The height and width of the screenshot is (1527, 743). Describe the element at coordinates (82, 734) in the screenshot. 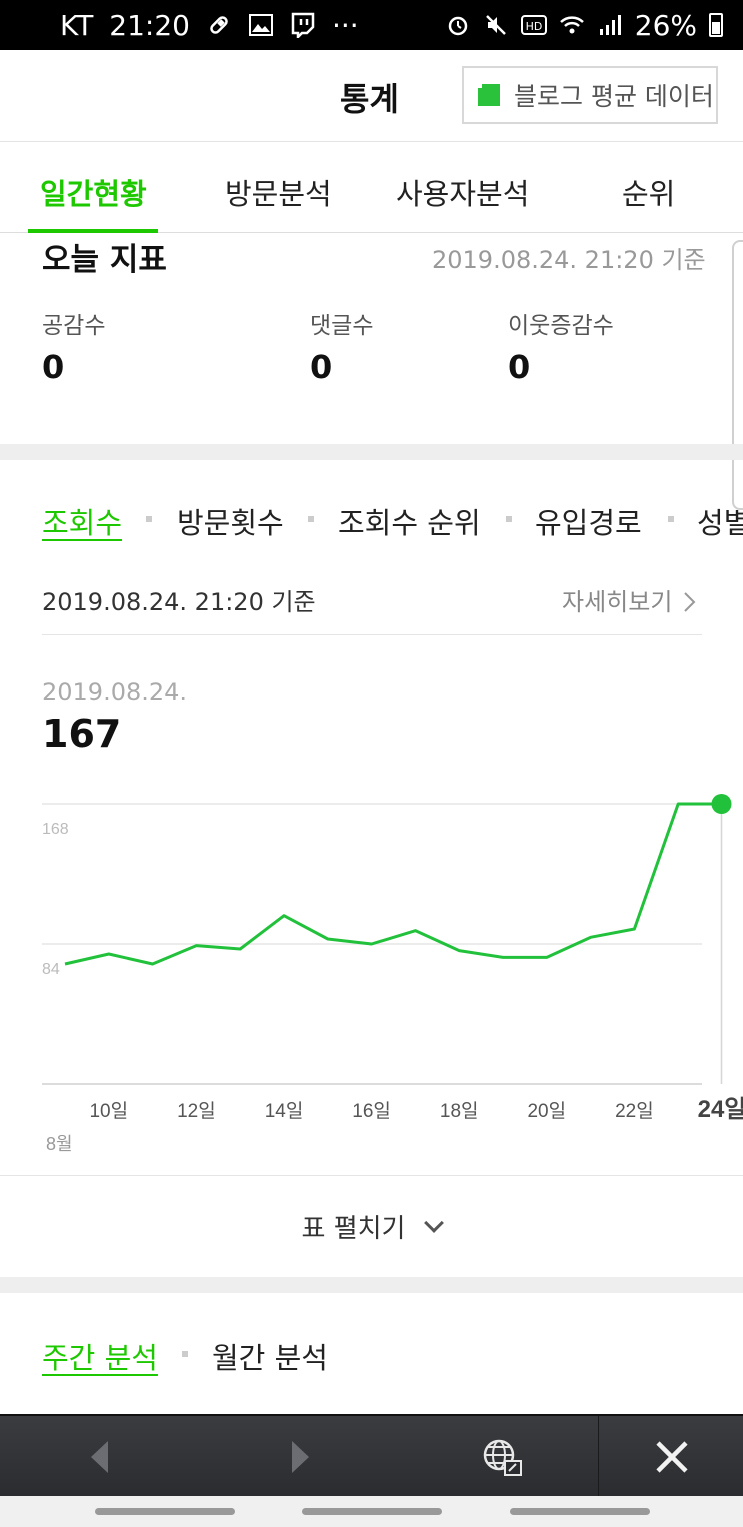

I see `selected-value: 167` at that location.